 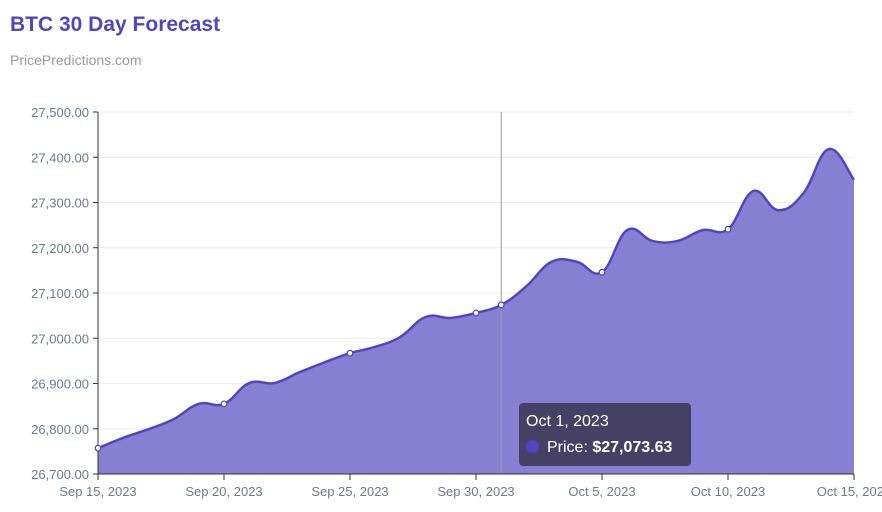 I want to click on x-tick-label: Sep 20, 2023, so click(x=223, y=491).